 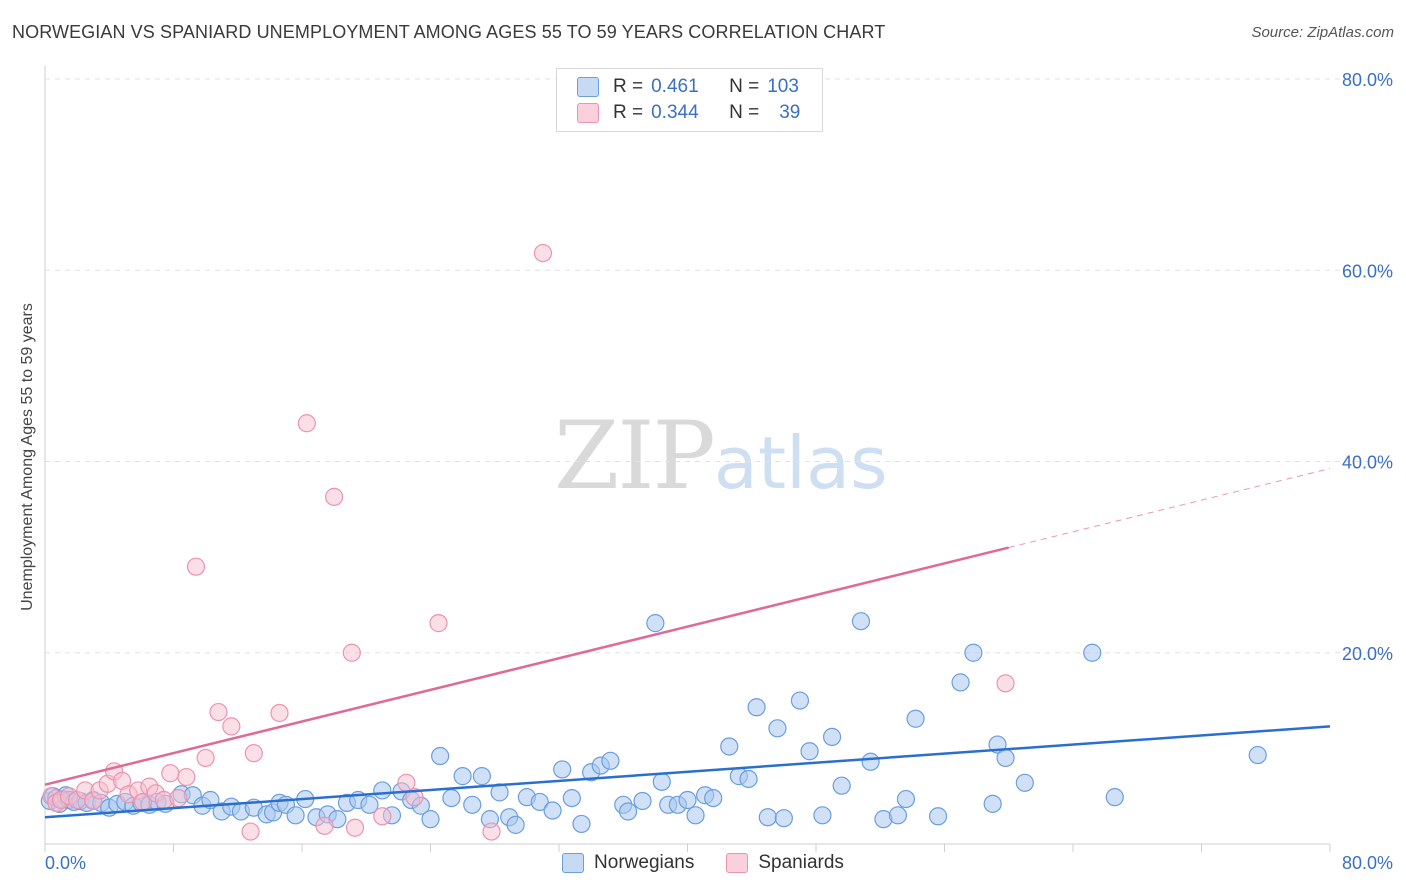 I want to click on watermark: ZIPatlas, so click(x=721, y=456).